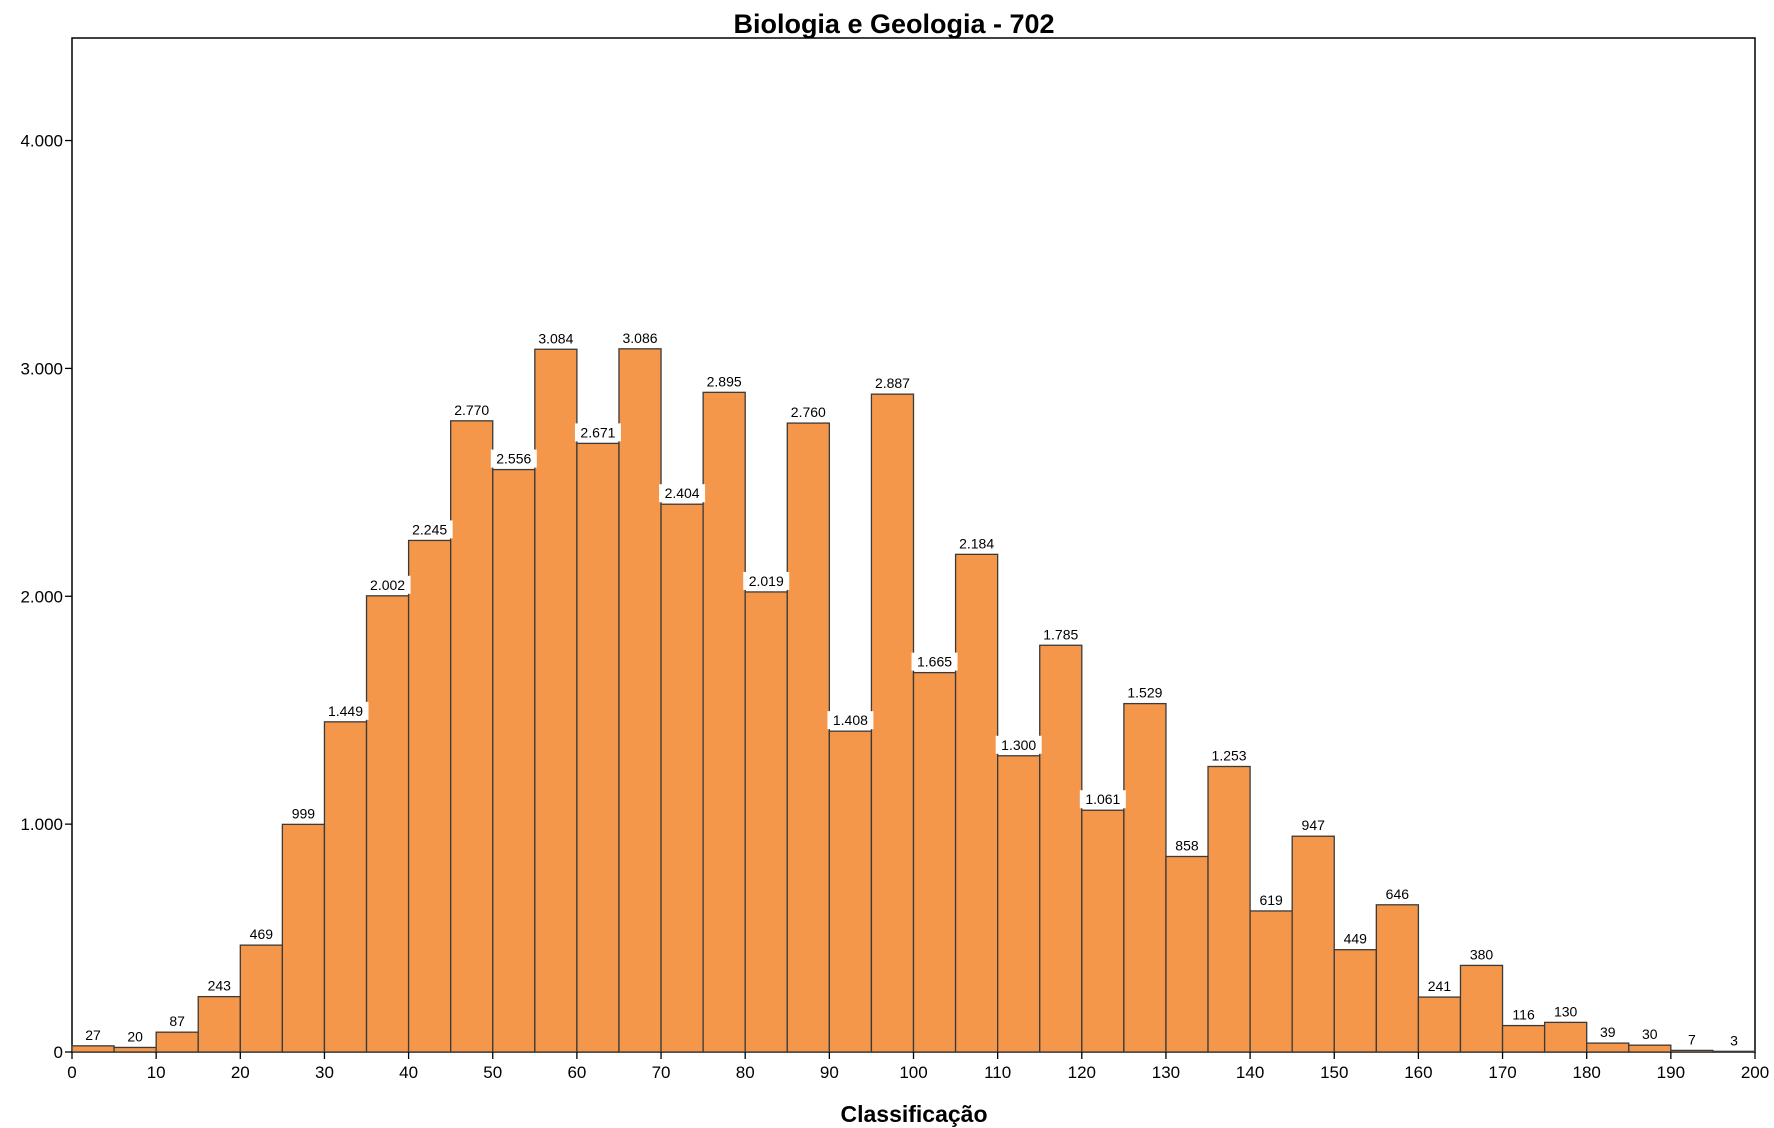  I want to click on data-label: 1.665, so click(934, 662).